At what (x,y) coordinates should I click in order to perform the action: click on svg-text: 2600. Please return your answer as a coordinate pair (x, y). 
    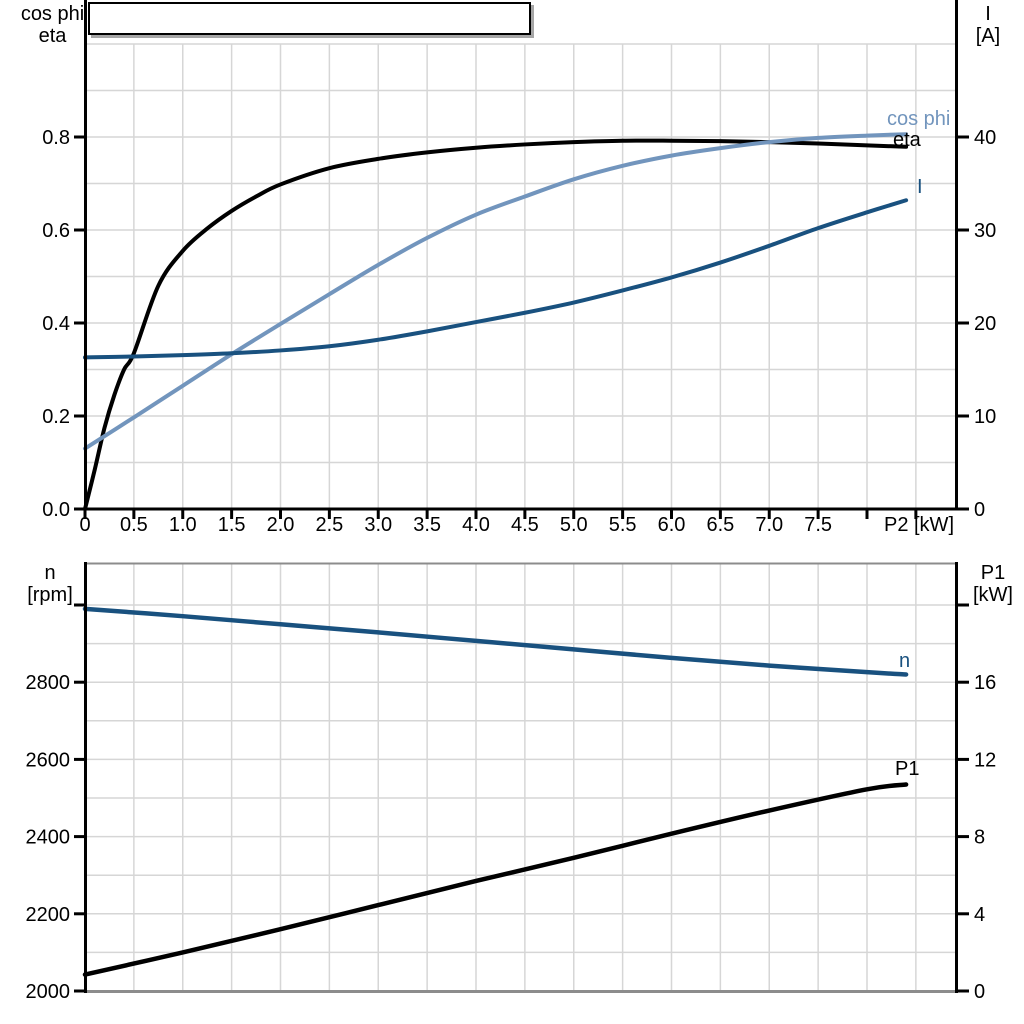
    Looking at the image, I should click on (48, 760).